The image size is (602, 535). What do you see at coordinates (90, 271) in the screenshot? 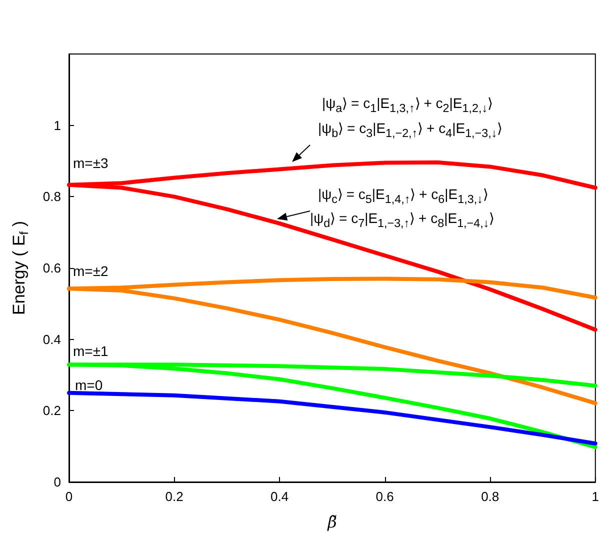
I see `annotation: m=±2` at bounding box center [90, 271].